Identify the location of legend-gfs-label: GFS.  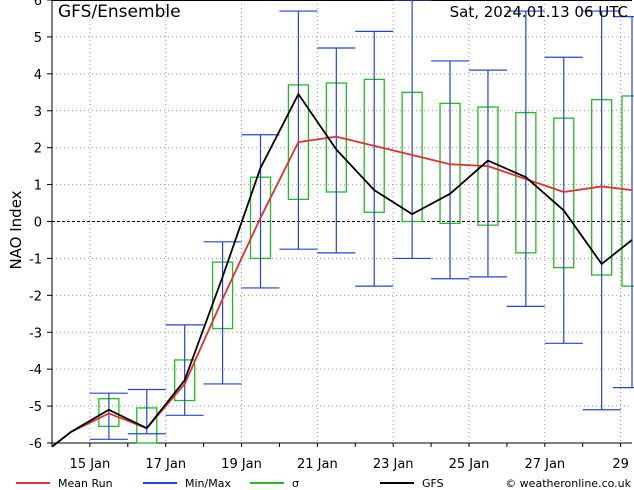
(433, 483).